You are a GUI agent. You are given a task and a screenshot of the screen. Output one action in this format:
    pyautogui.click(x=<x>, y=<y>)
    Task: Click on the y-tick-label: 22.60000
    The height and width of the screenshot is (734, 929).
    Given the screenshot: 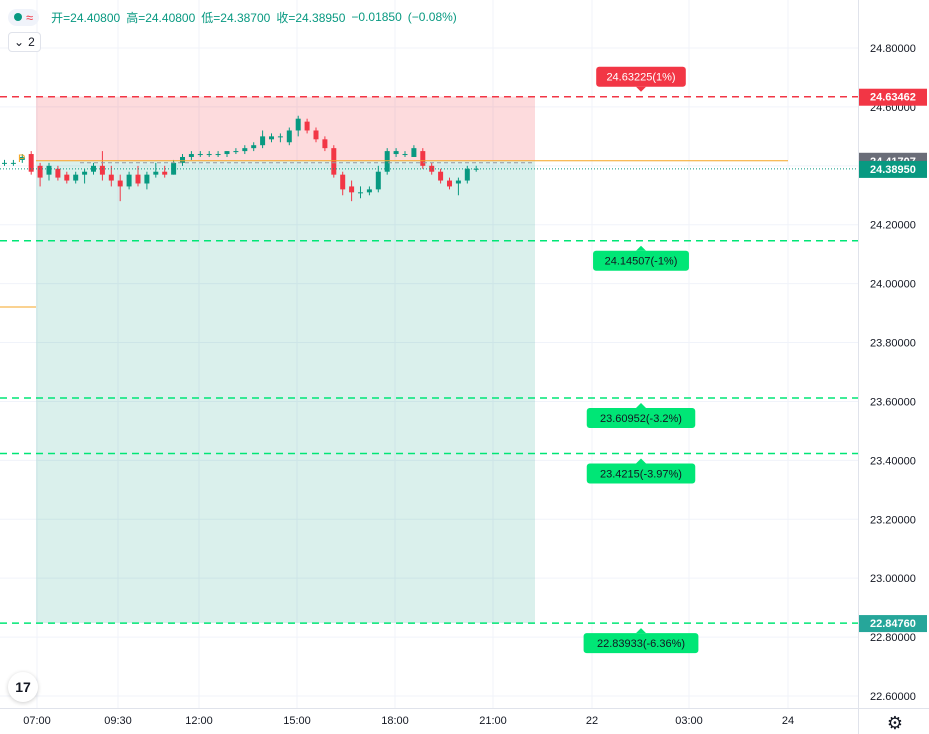 What is the action you would take?
    pyautogui.click(x=893, y=697)
    